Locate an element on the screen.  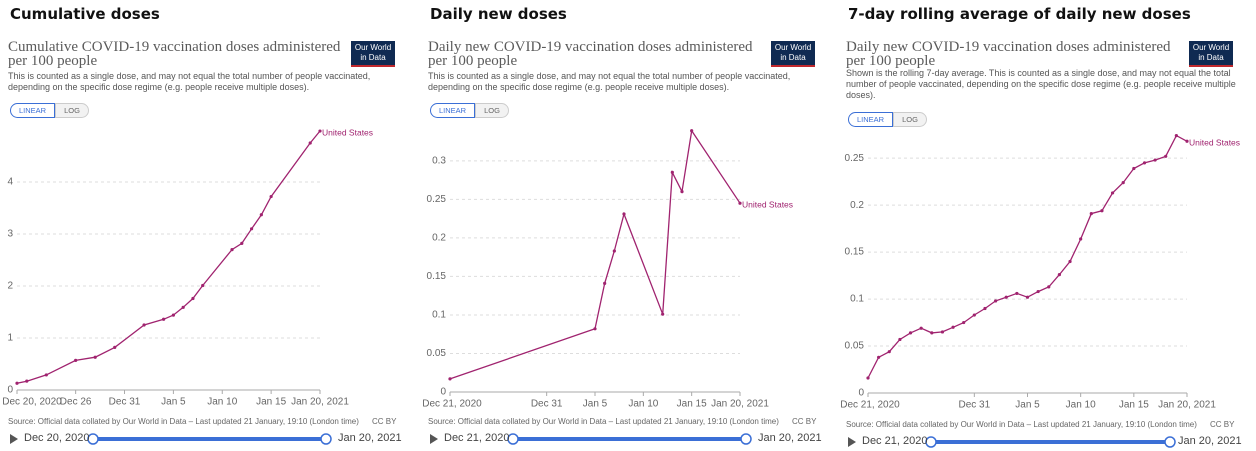
y-tick-label: 0.05 is located at coordinates (437, 353).